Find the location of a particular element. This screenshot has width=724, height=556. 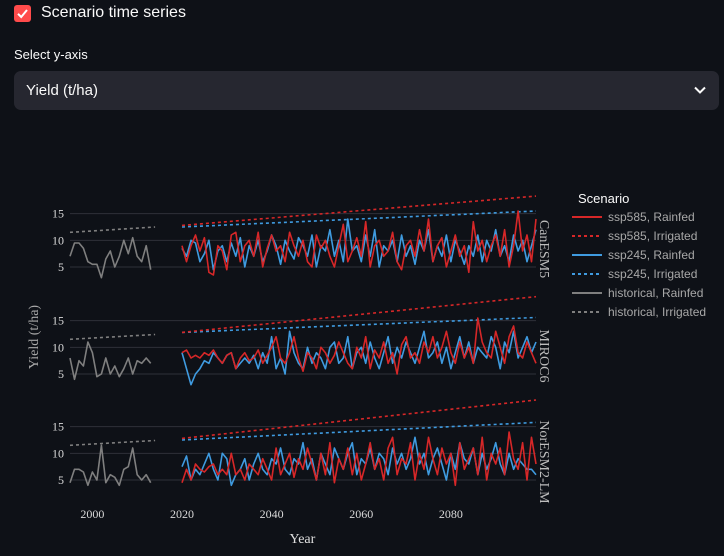

checkbox-checked-icon is located at coordinates (22, 13).